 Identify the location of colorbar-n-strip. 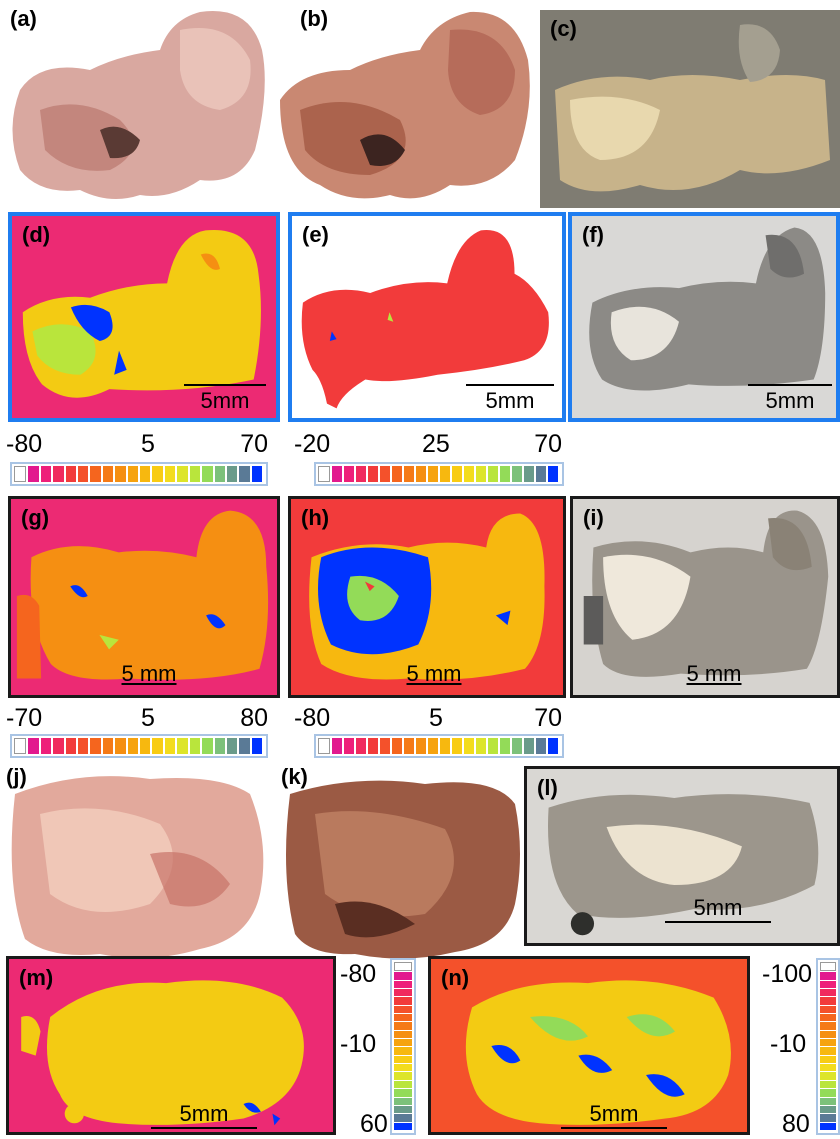
(828, 1046).